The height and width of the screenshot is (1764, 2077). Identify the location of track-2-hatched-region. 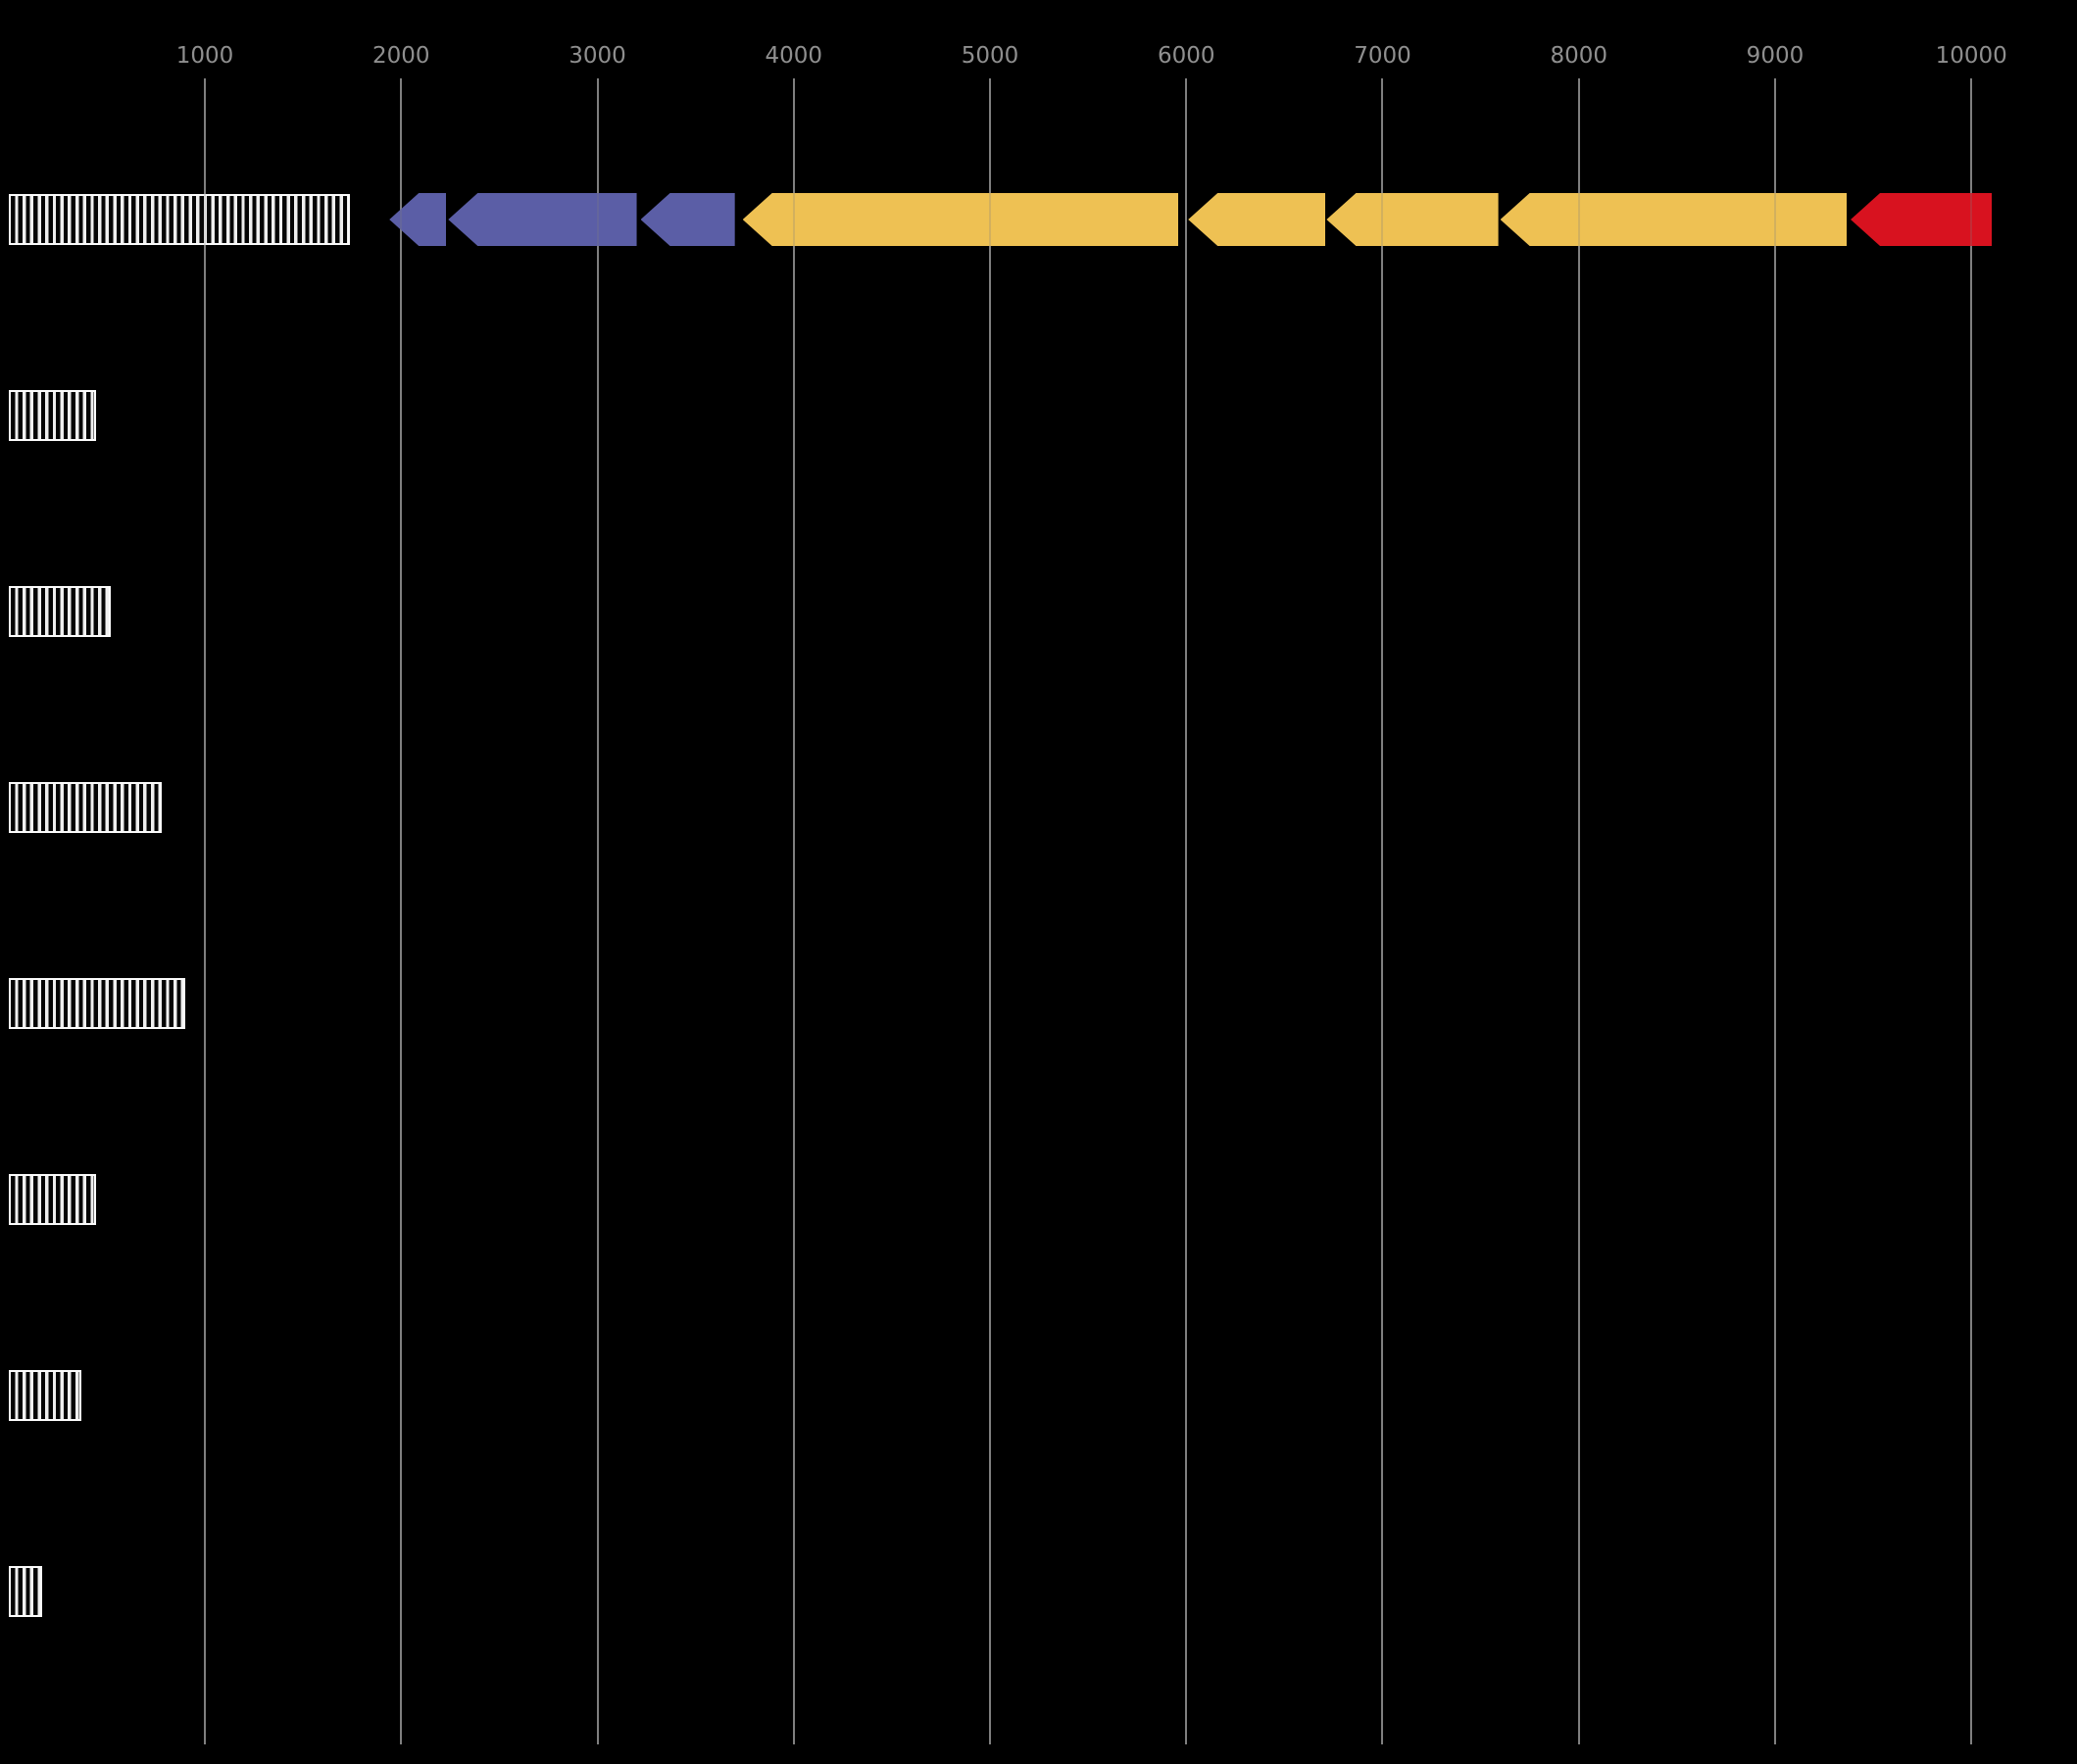
(52, 415).